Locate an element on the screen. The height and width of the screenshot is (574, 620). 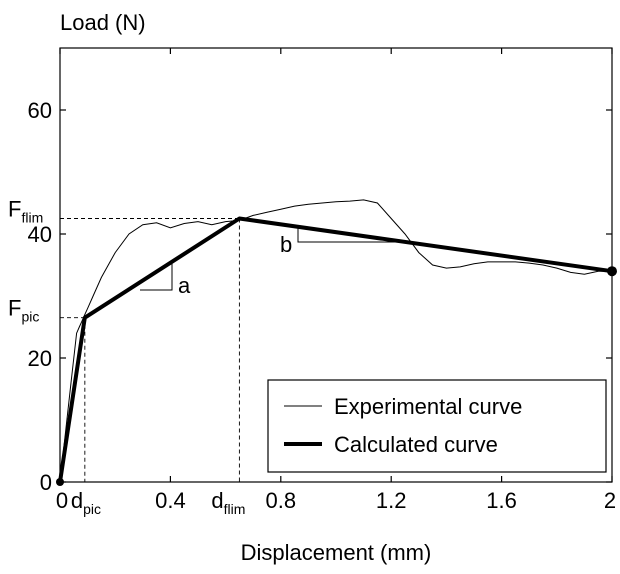
y-tick-label: 60 is located at coordinates (40, 110).